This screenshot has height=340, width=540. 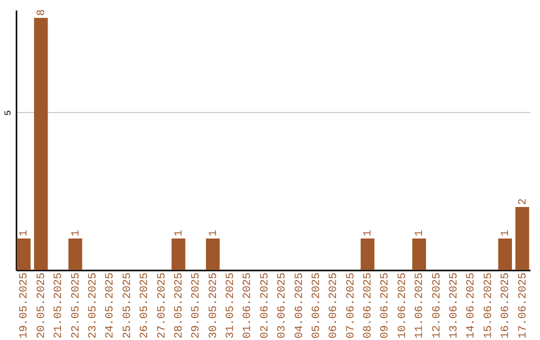 What do you see at coordinates (145, 305) in the screenshot?
I see `x-tick-label: 26.05.2025` at bounding box center [145, 305].